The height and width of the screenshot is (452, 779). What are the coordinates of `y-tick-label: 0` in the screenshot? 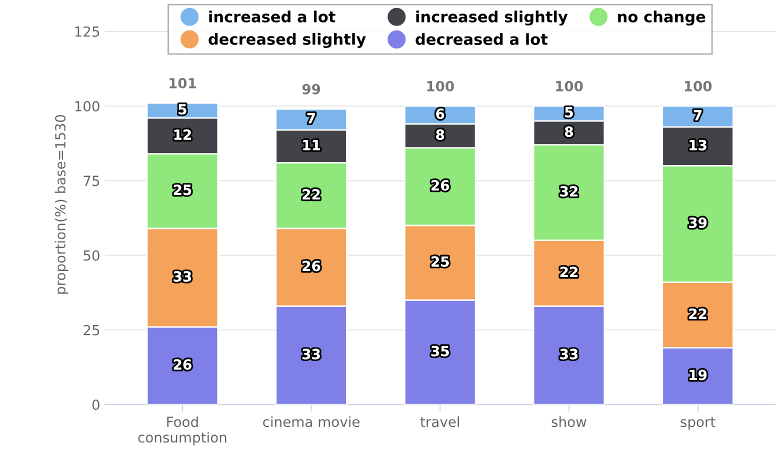 It's located at (96, 405).